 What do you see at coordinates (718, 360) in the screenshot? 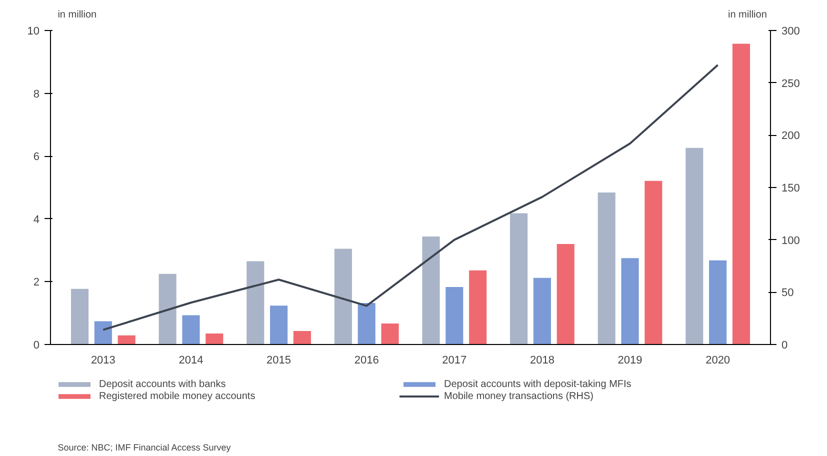
I see `x-tick-label: 2020` at bounding box center [718, 360].